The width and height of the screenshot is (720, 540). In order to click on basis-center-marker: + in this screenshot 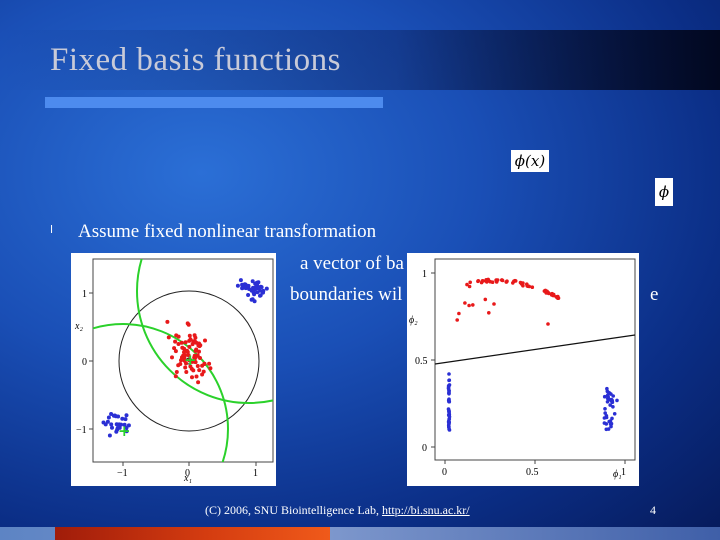, I will do `click(190, 360)`.